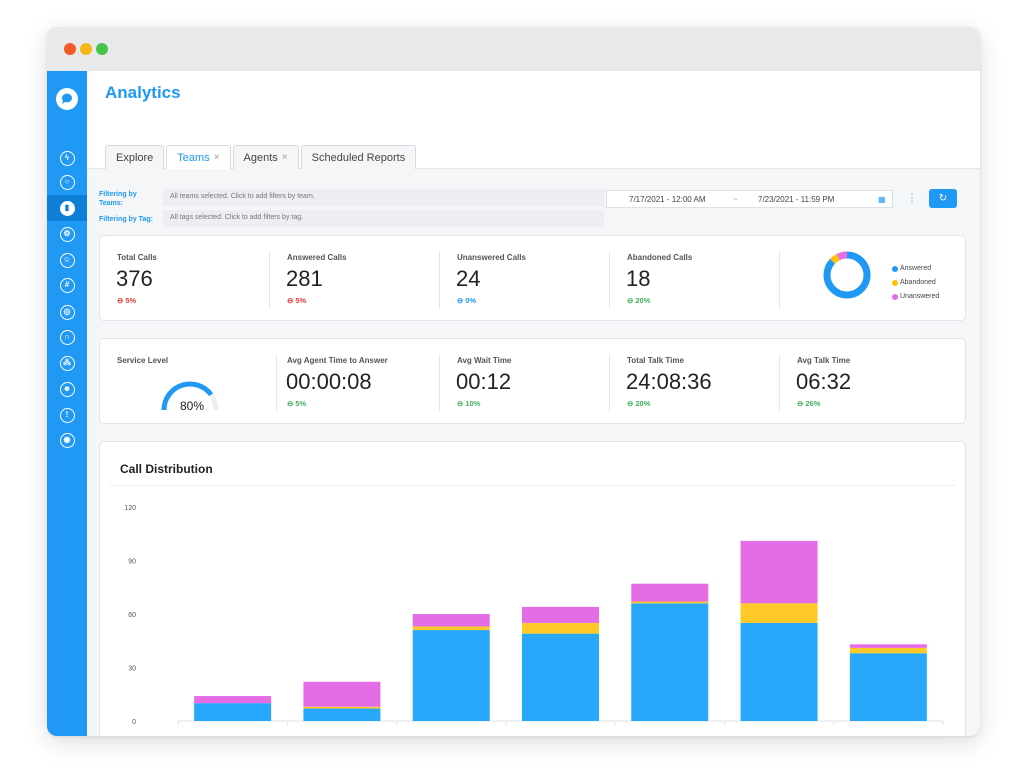  What do you see at coordinates (198, 157) in the screenshot?
I see `tab-teams: Teams ×` at bounding box center [198, 157].